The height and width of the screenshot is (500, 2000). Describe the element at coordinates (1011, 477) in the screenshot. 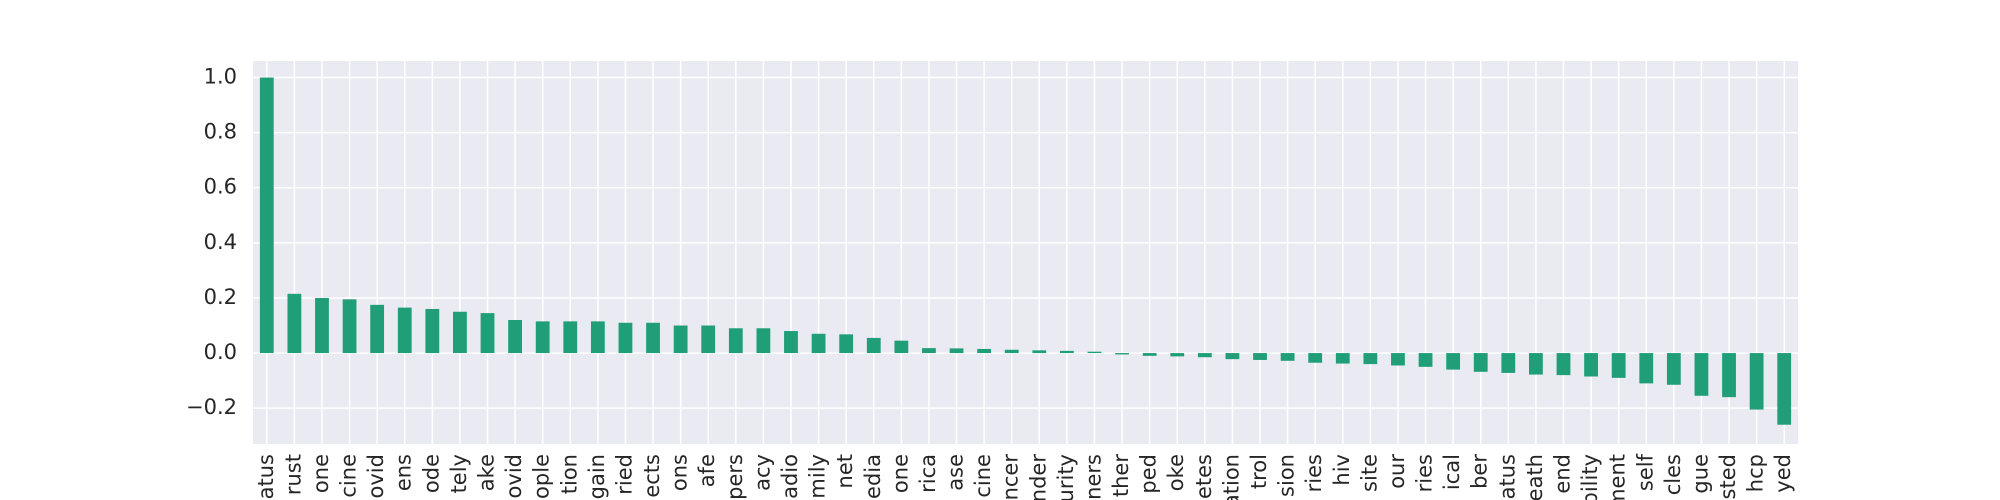

I see `x-tick-label: ncer` at that location.